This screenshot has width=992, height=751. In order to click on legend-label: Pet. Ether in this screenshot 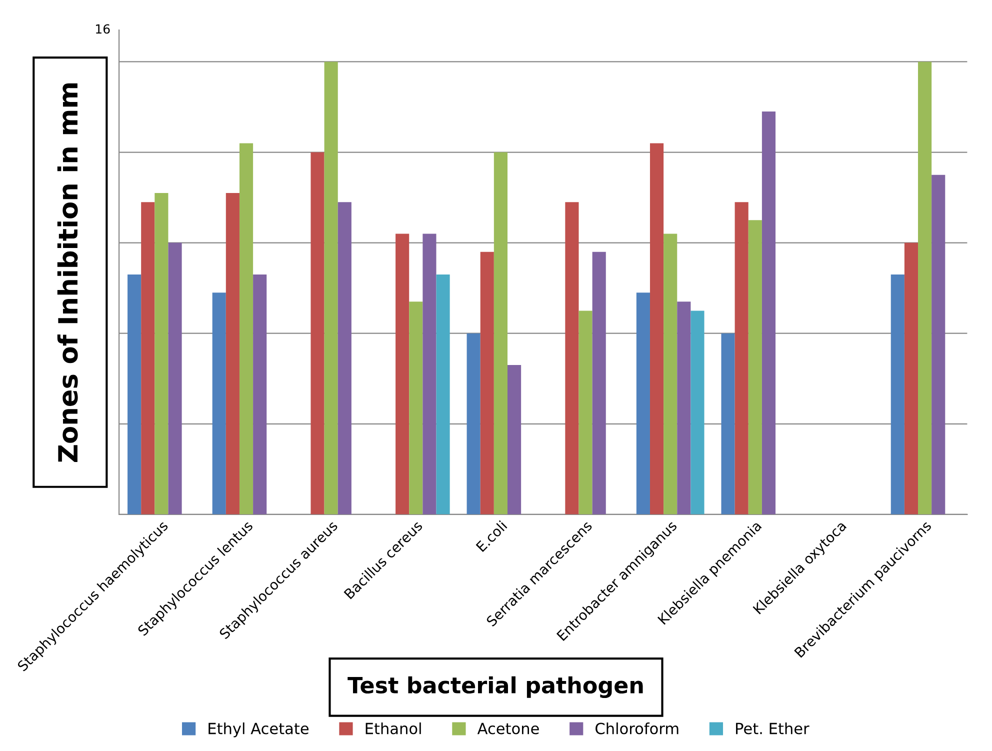, I will do `click(773, 728)`.